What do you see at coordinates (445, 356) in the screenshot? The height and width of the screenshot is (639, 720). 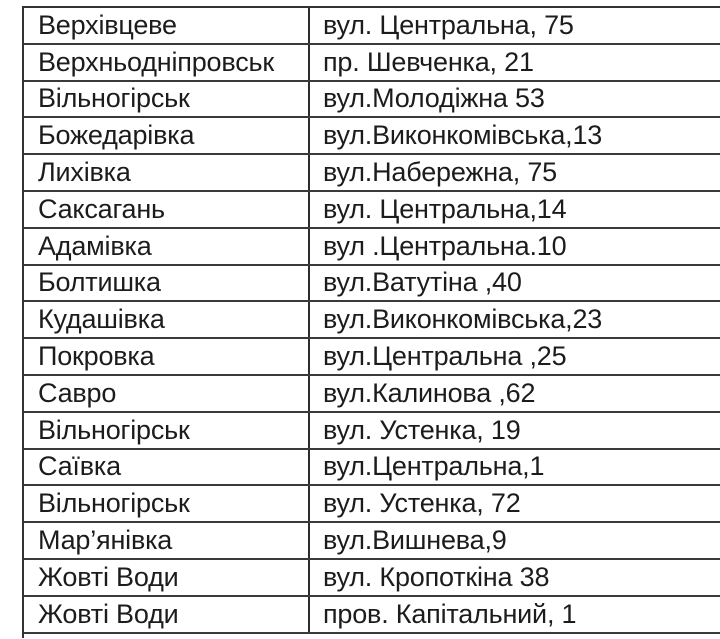 I see `address-cell: вул.Центральна ,25` at bounding box center [445, 356].